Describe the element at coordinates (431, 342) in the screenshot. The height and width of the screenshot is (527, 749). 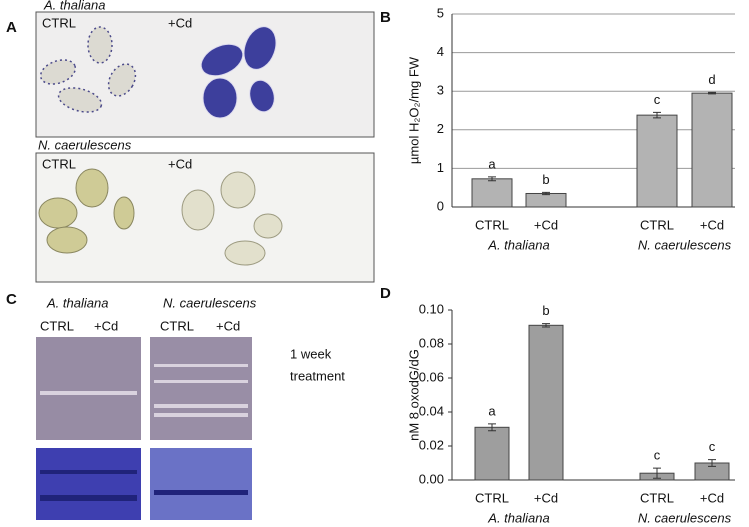
I see `y-tick-label: 0.08` at that location.